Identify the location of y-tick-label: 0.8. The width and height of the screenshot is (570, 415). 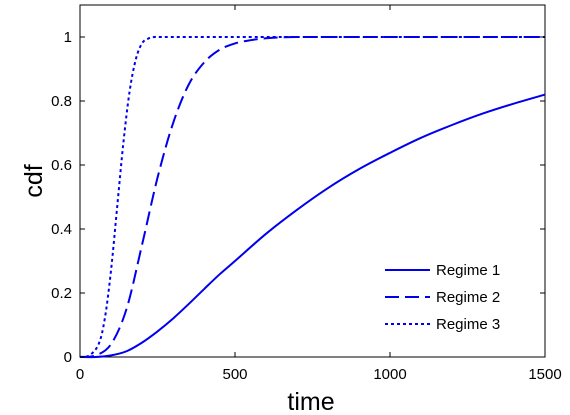
(61, 101).